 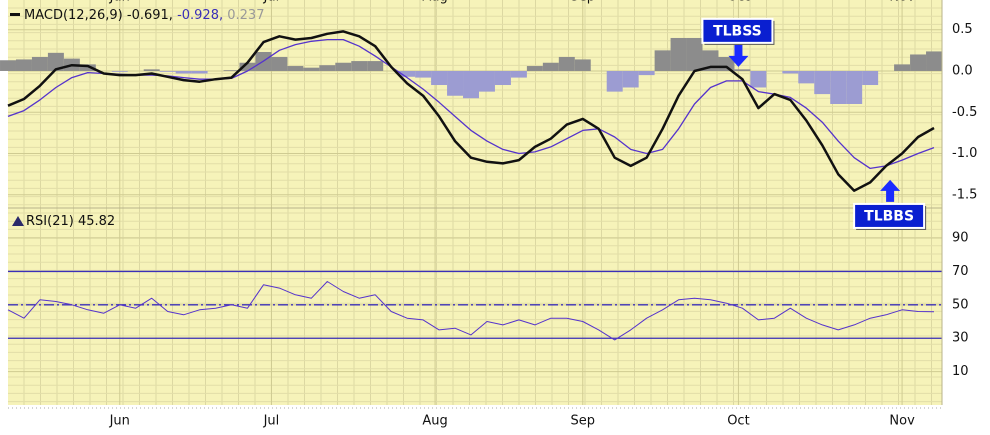 What do you see at coordinates (962, 29) in the screenshot?
I see `y-tick-label: 0.5` at bounding box center [962, 29].